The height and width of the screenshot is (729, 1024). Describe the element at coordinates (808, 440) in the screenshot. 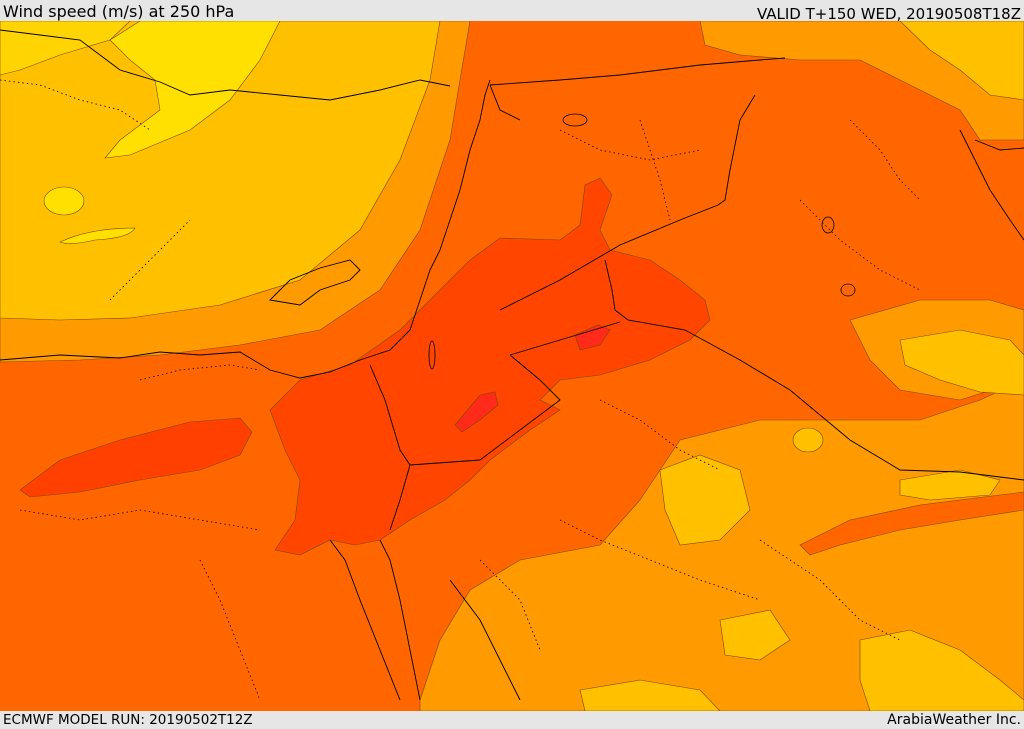

I see `field-blob-light-orange` at that location.